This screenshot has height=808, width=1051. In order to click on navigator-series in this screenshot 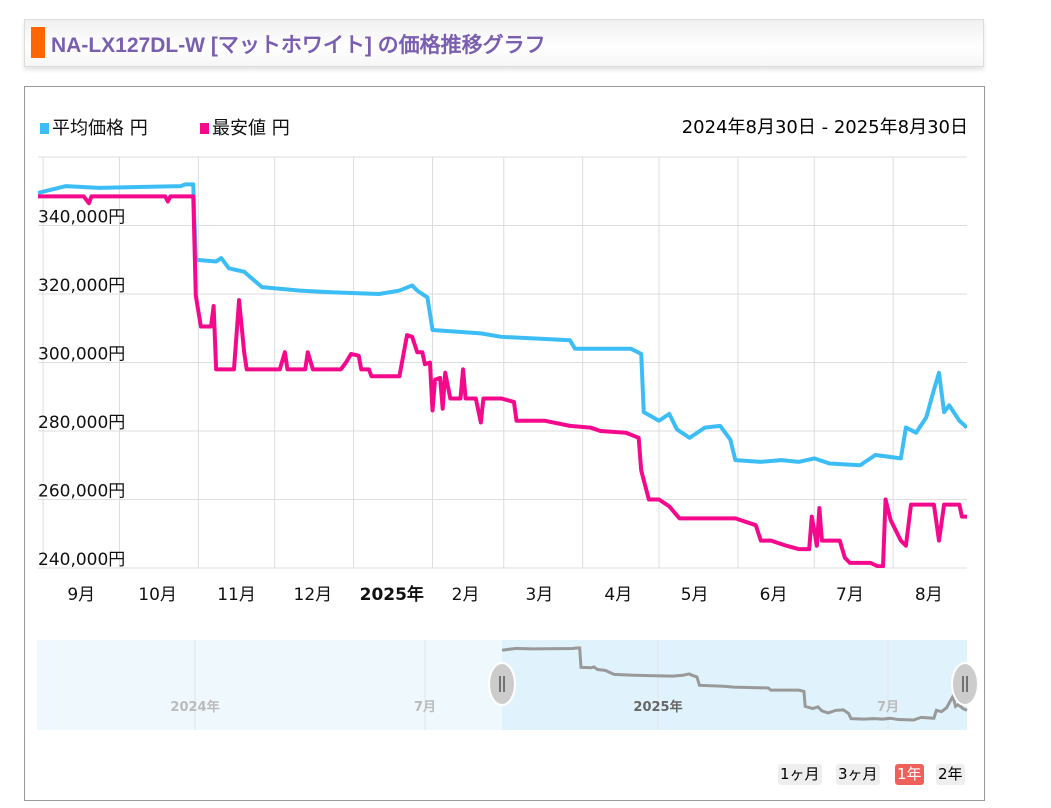, I will do `click(734, 684)`.